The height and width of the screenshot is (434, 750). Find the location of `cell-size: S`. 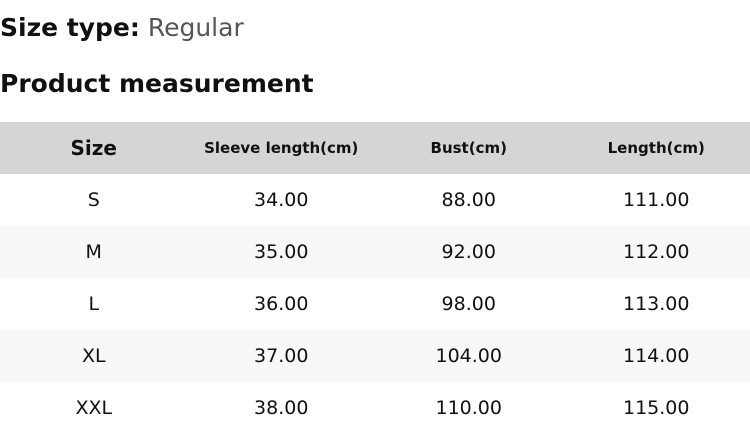

cell-size: S is located at coordinates (93, 200).